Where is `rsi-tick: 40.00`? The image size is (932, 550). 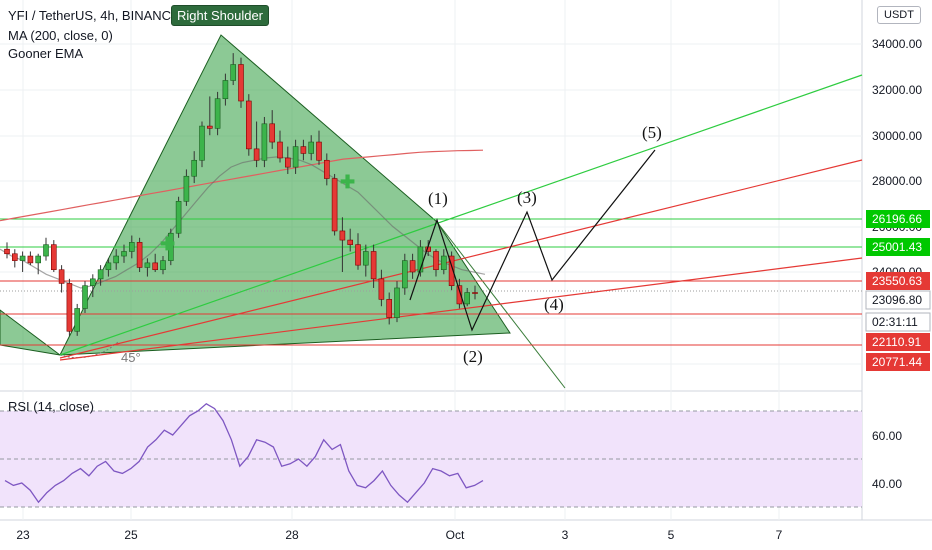 rsi-tick: 40.00 is located at coordinates (887, 484).